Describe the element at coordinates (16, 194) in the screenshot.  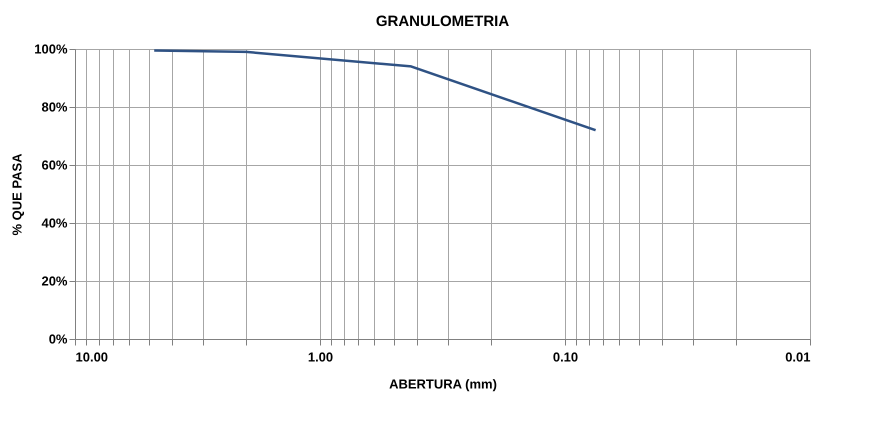
I see `y-axis-title: % QUE PASA` at that location.